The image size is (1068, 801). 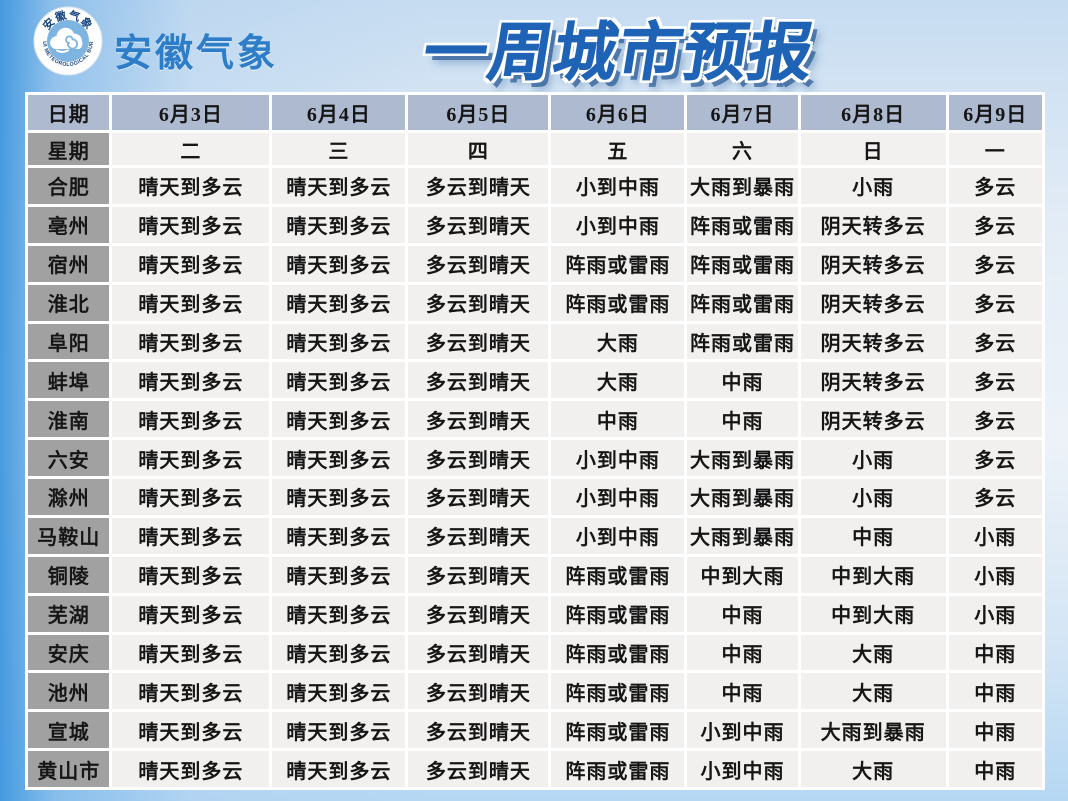 I want to click on date-row-label: 日期, so click(x=69, y=112).